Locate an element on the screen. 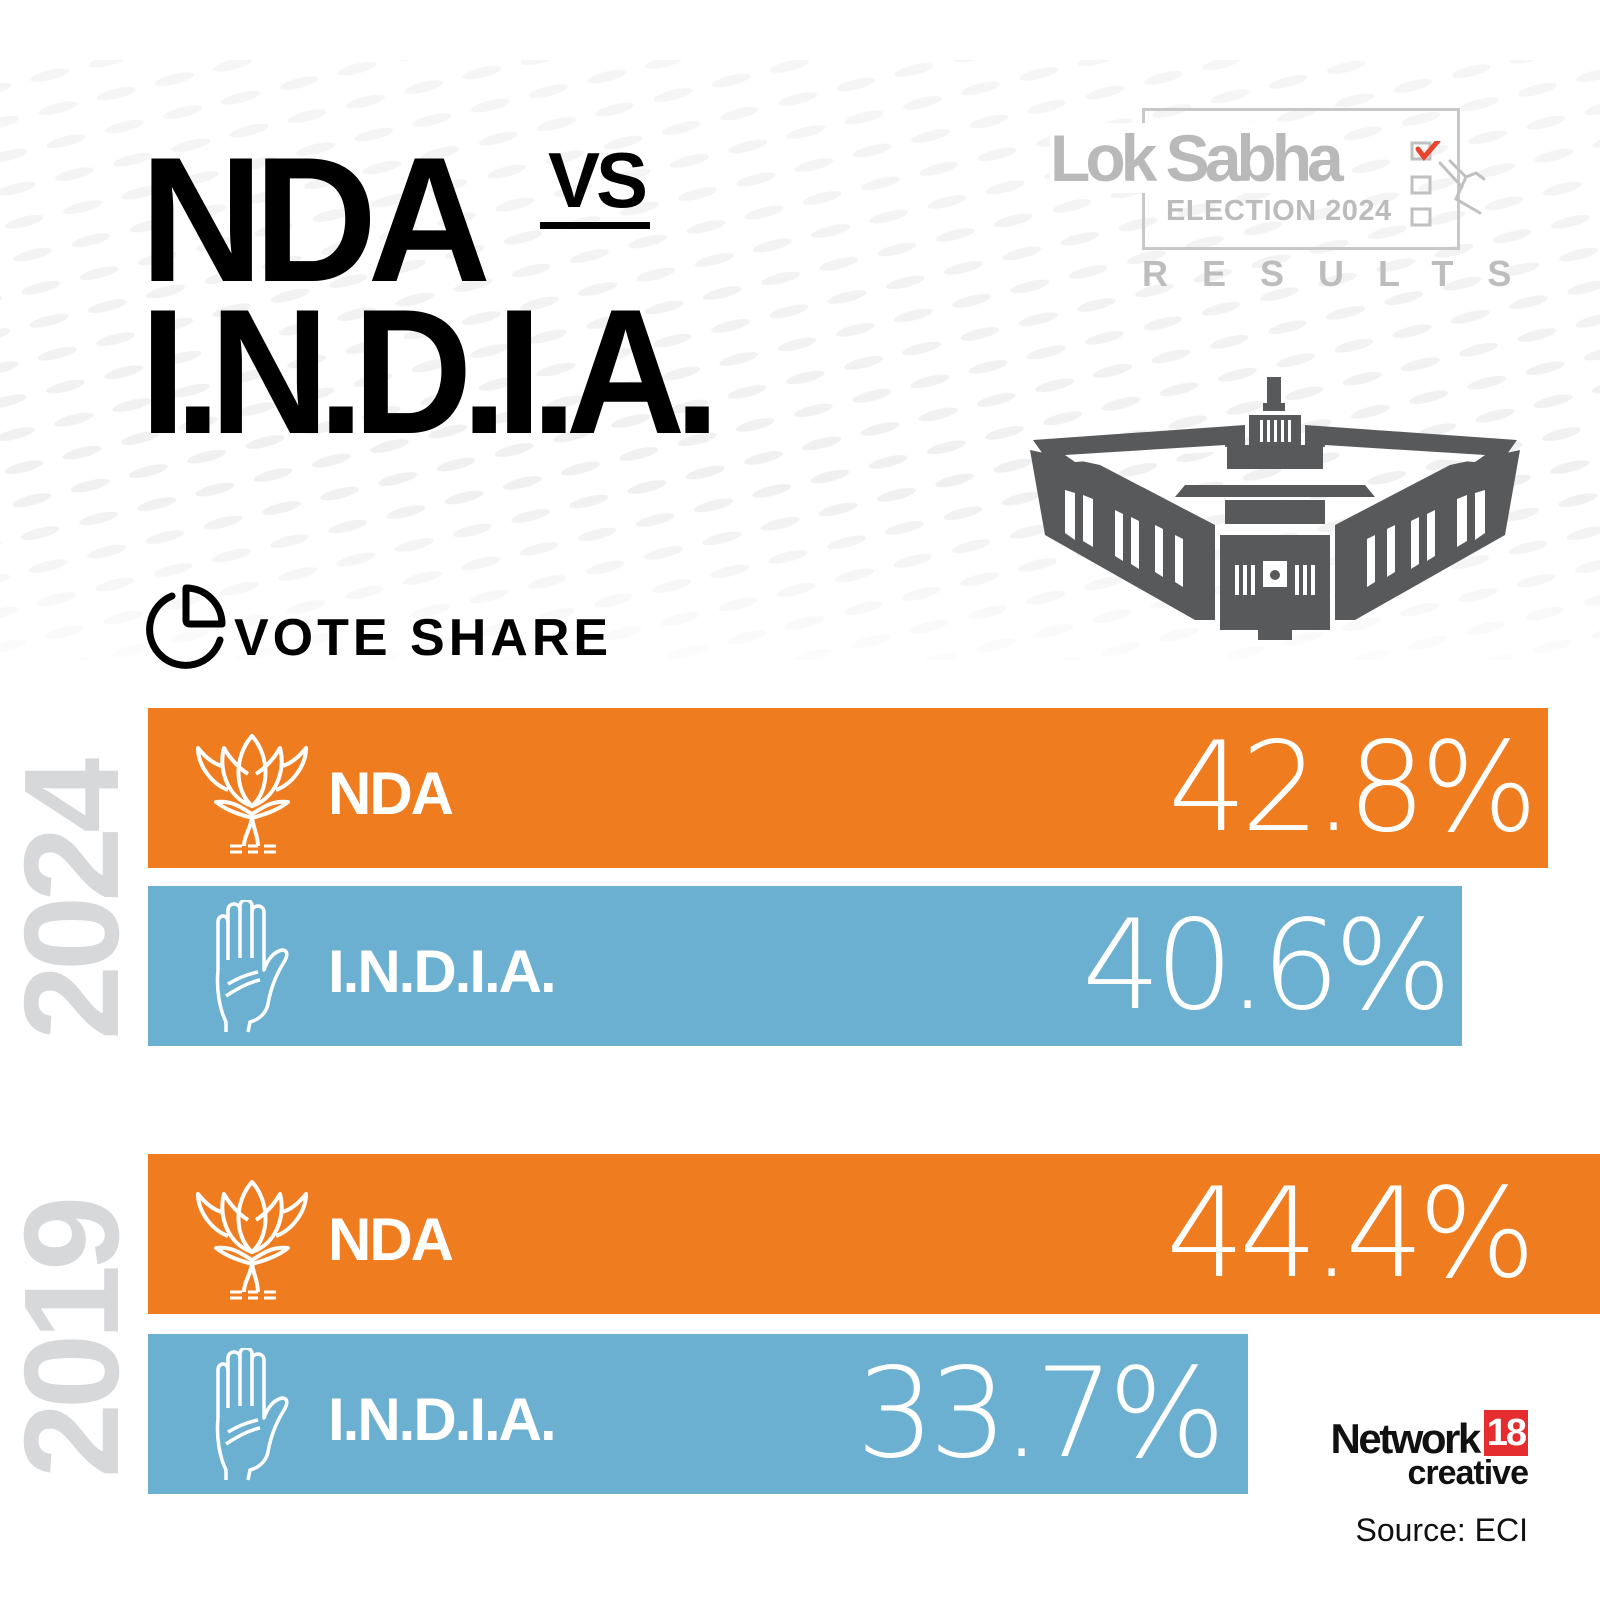 The image size is (1600, 1600). title-india: I.N.D.I.A. is located at coordinates (430, 371).